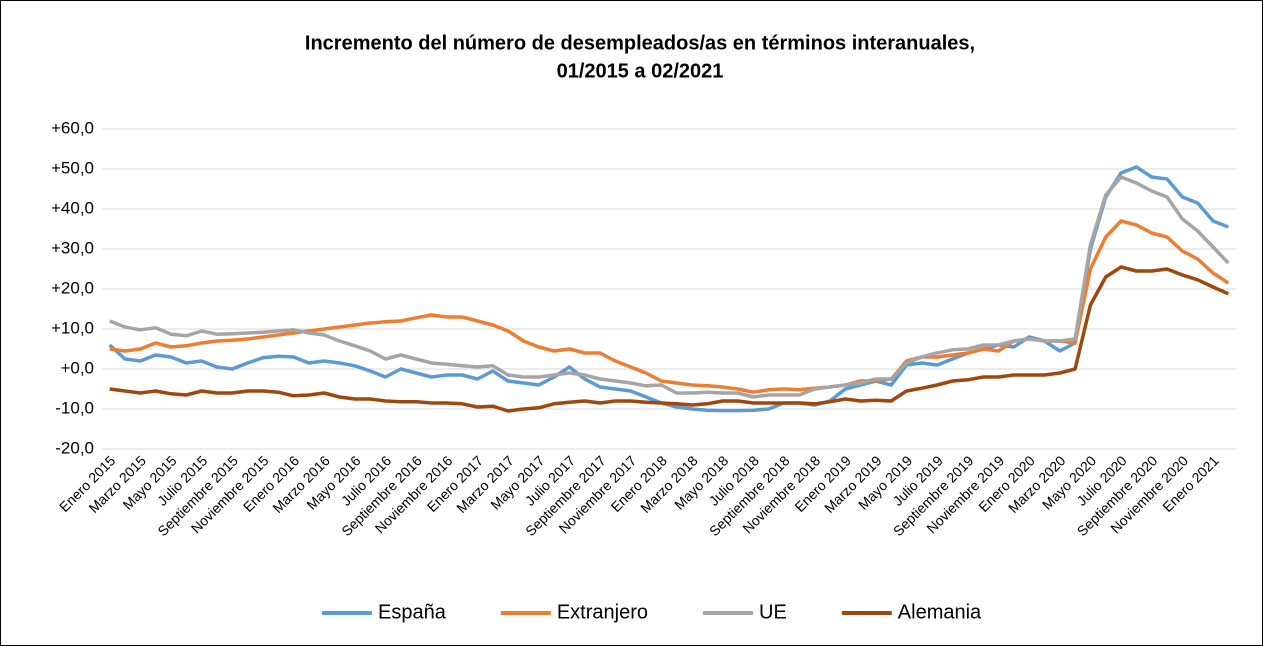 Image resolution: width=1263 pixels, height=646 pixels. What do you see at coordinates (72, 127) in the screenshot?
I see `y-tick-label: +60,0` at bounding box center [72, 127].